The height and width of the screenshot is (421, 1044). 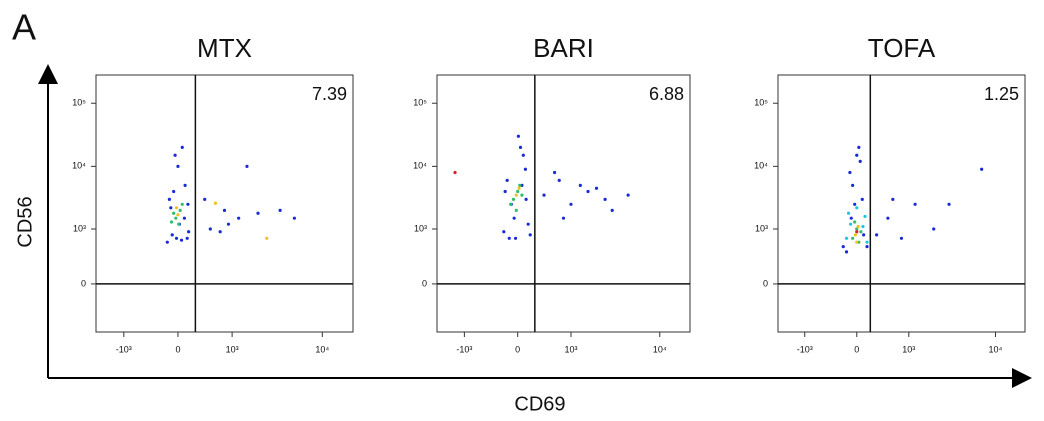 What do you see at coordinates (539, 404) in the screenshot?
I see `x-axis-label: CD69` at bounding box center [539, 404].